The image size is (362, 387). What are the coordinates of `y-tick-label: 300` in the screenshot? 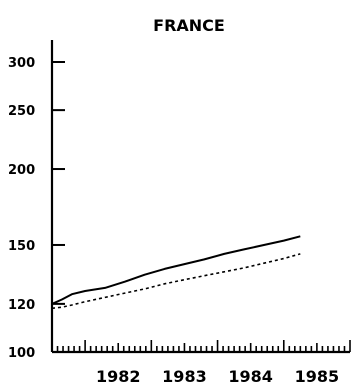 It's located at (21, 63).